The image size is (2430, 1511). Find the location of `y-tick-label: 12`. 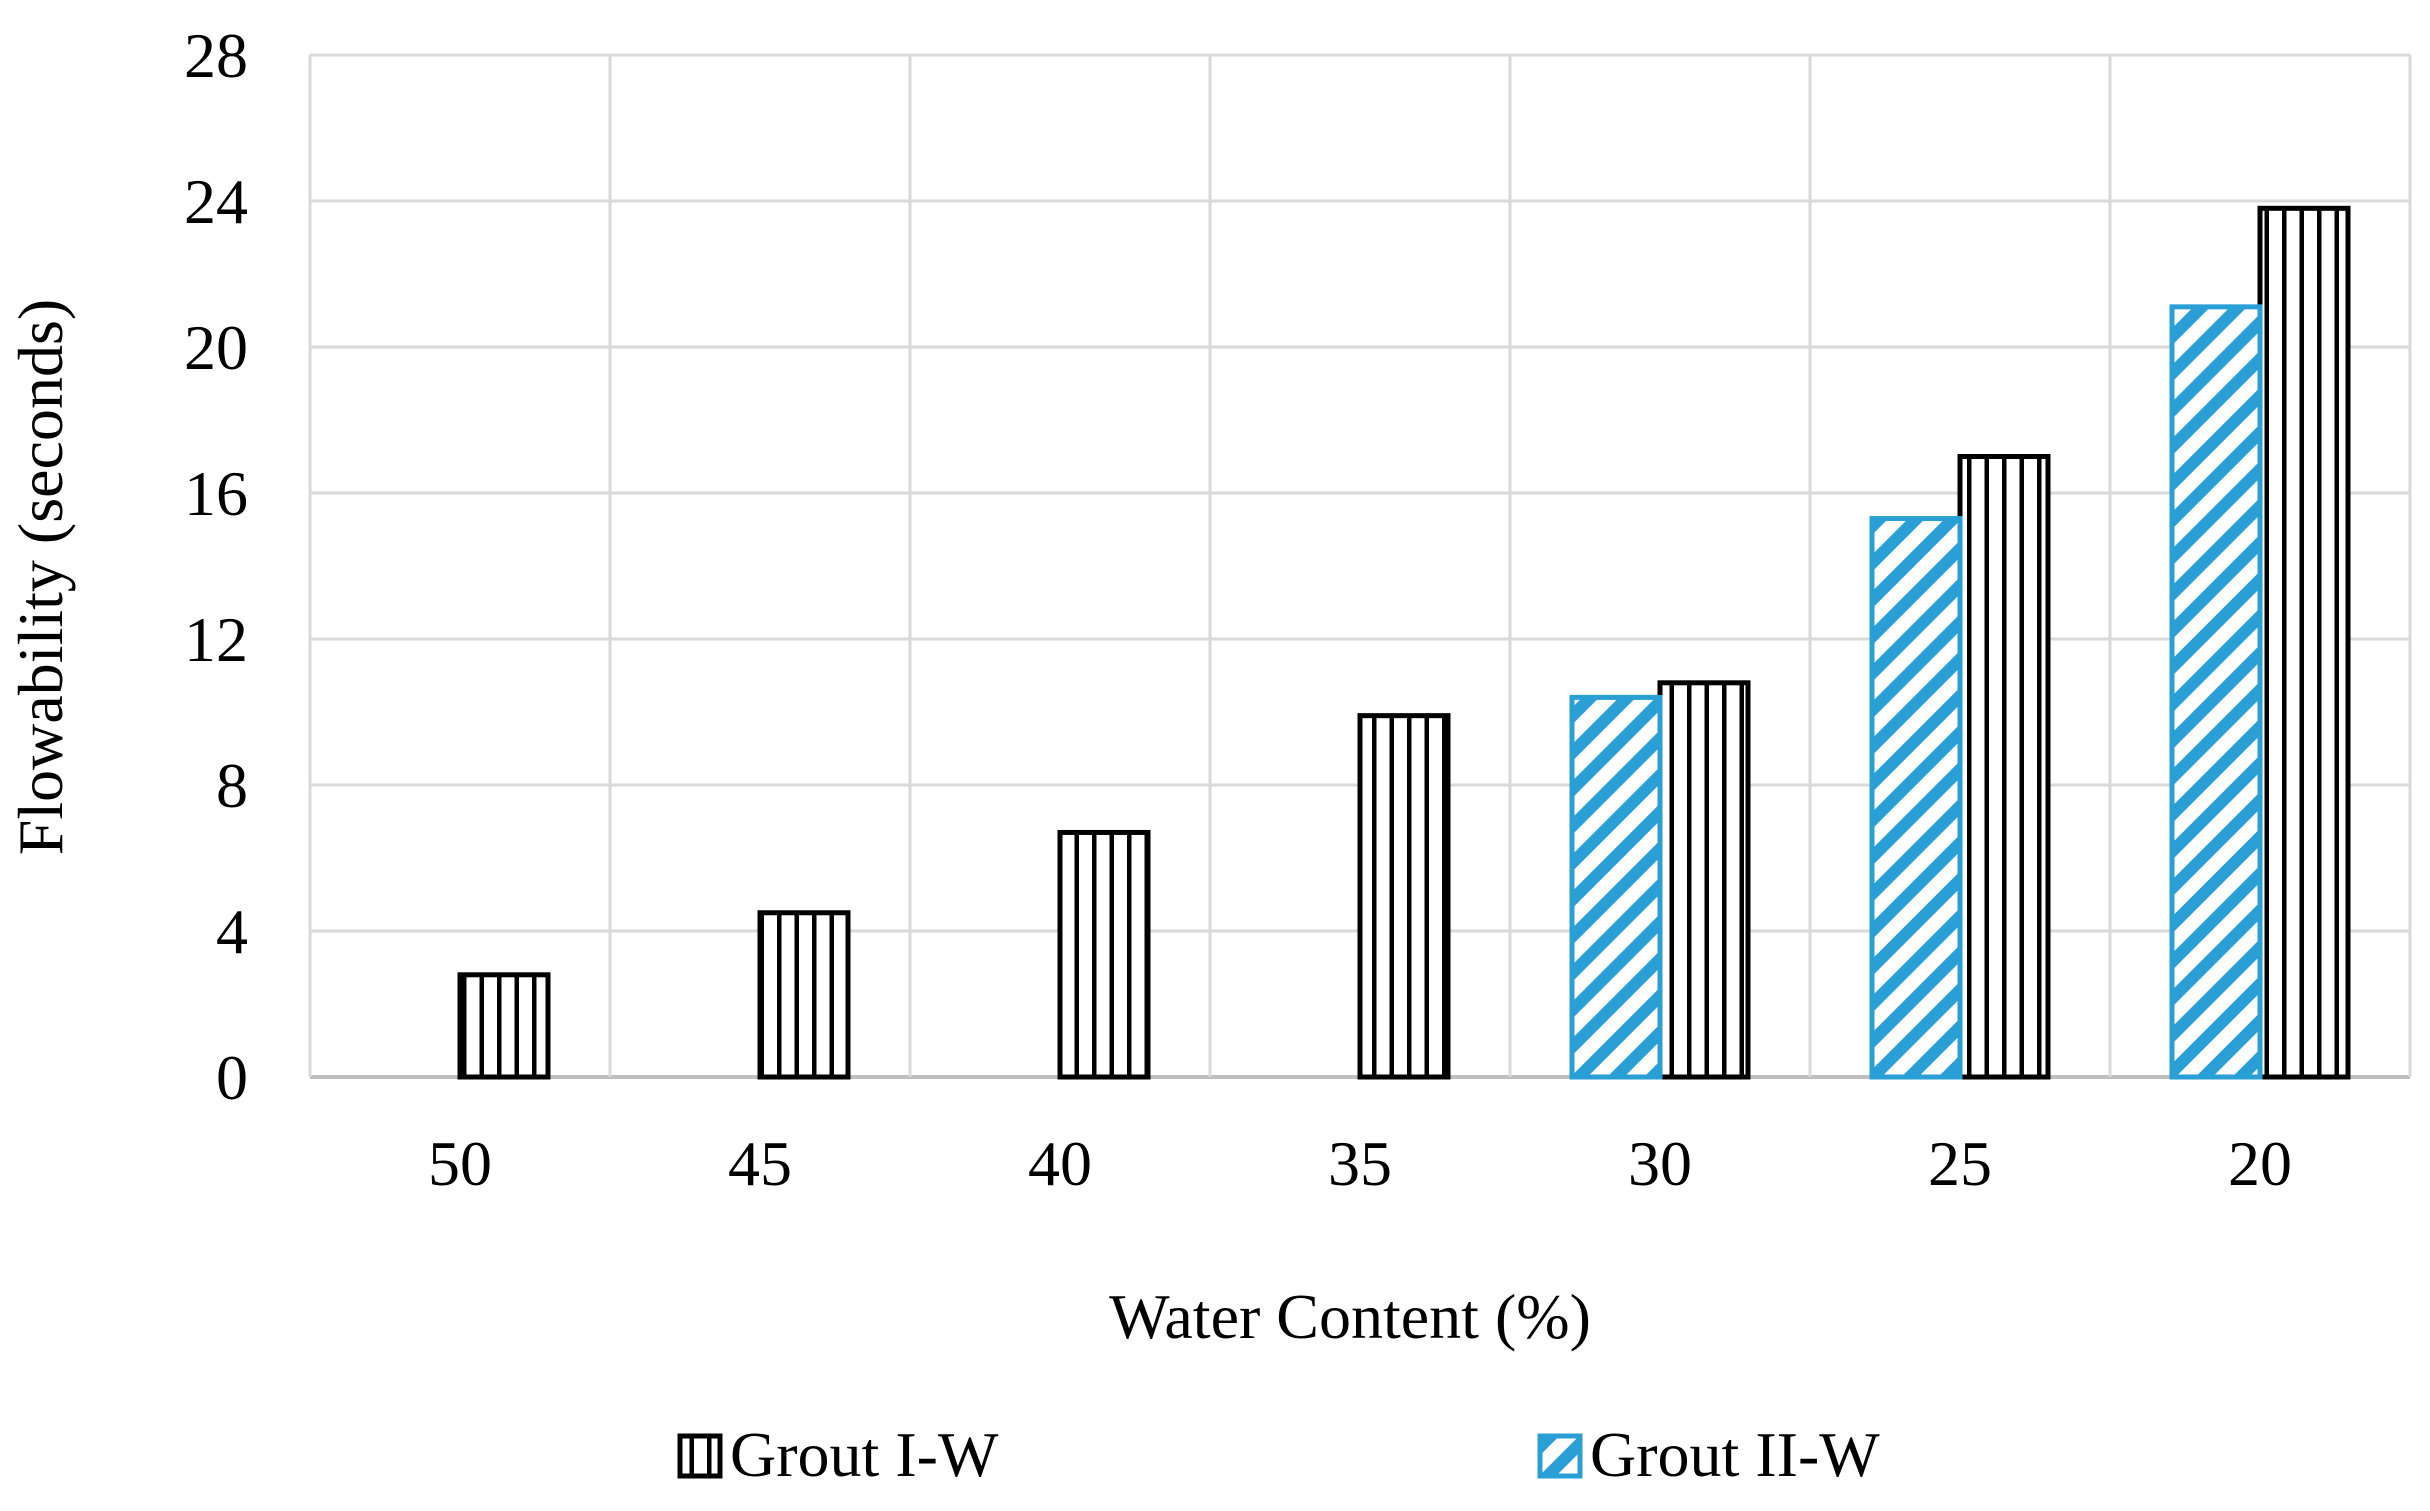

y-tick-label: 12 is located at coordinates (216, 639).